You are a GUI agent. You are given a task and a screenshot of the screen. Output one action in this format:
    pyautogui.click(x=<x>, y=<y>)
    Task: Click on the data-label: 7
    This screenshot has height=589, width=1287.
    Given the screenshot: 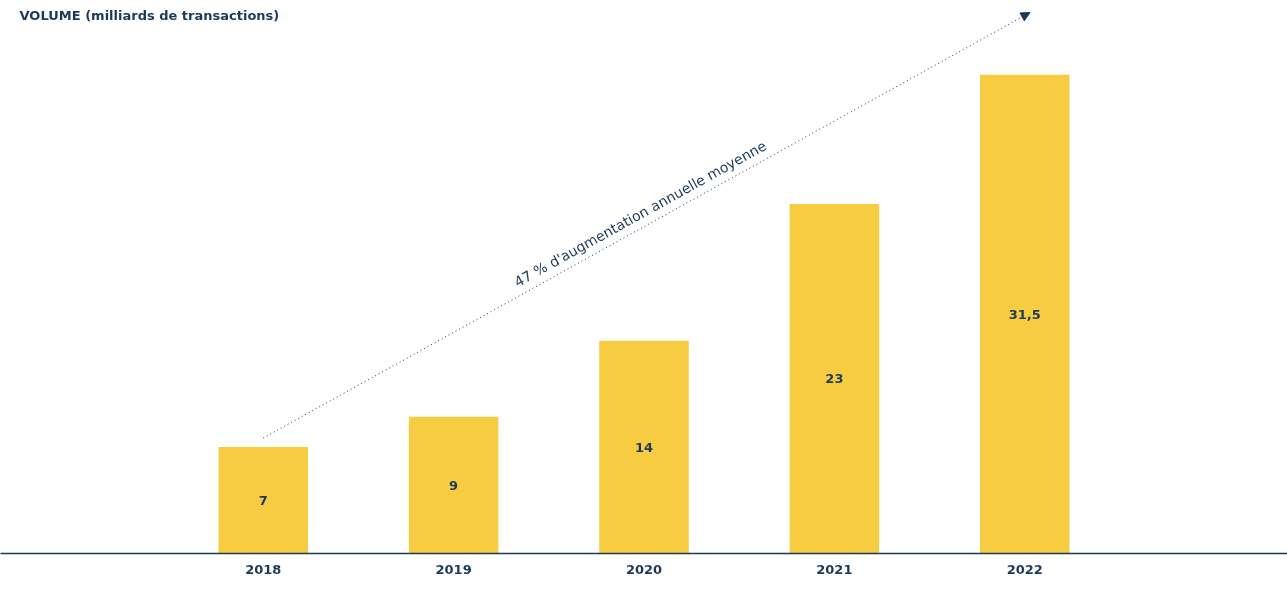 What is the action you would take?
    pyautogui.click(x=263, y=500)
    